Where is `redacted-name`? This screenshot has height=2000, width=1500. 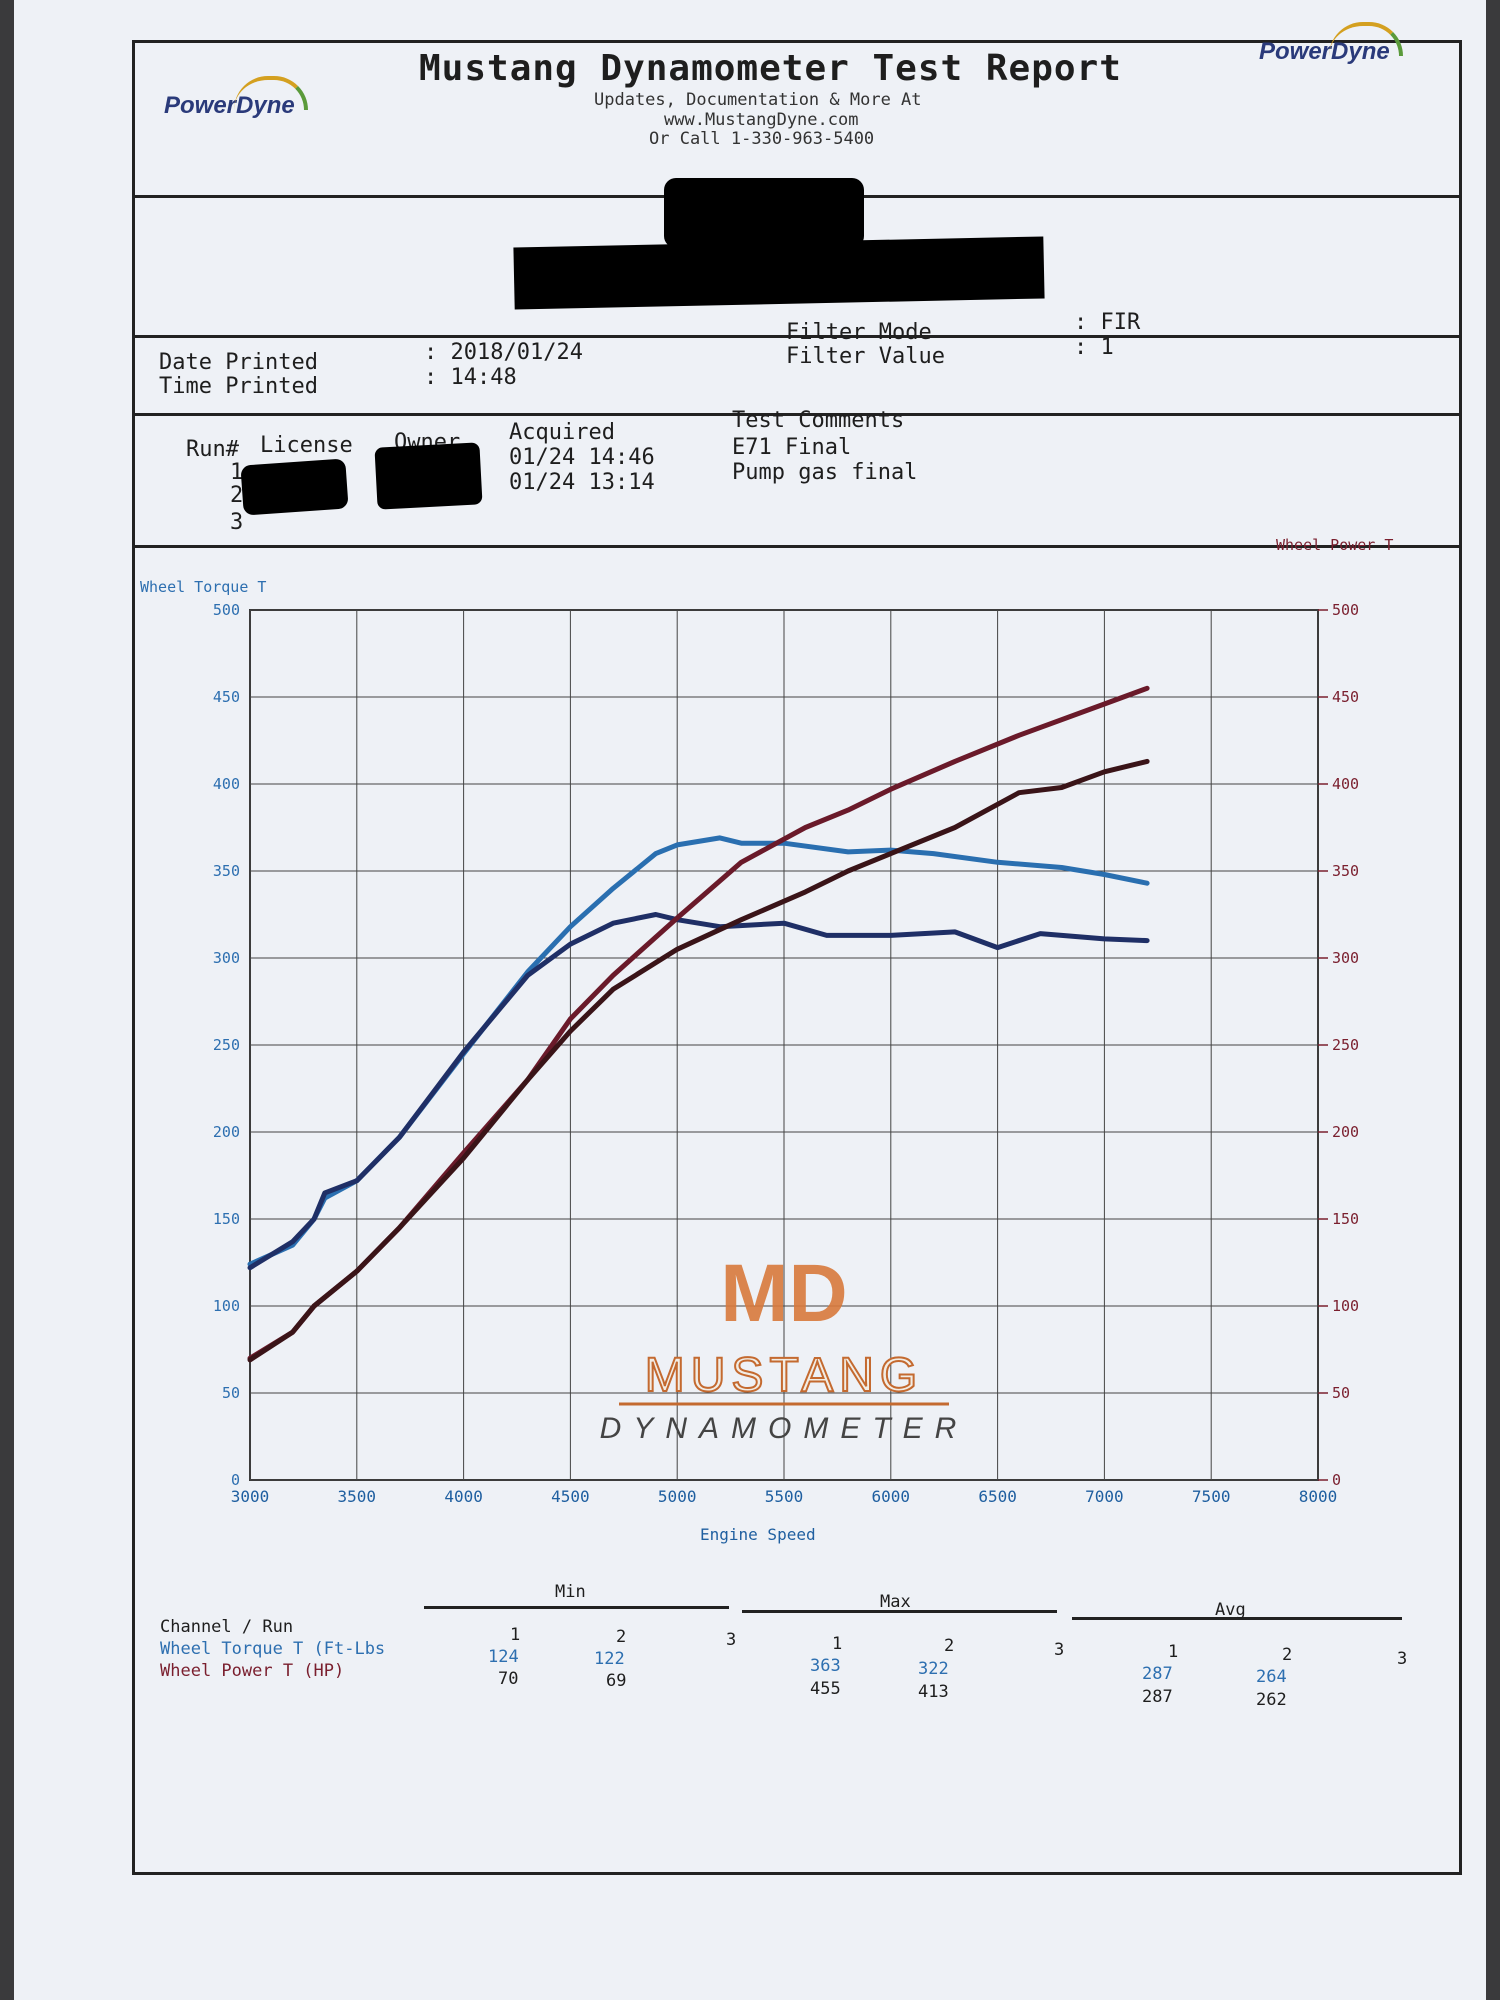 redacted-name is located at coordinates (764, 213).